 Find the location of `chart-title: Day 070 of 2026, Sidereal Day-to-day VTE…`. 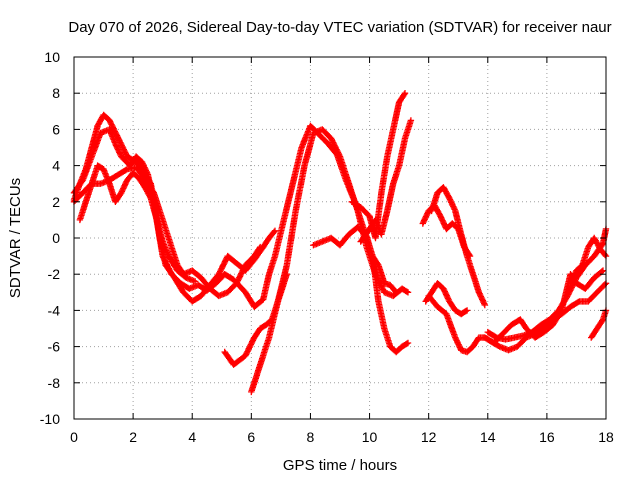

chart-title: Day 070 of 2026, Sidereal Day-to-day VTE… is located at coordinates (339, 27).